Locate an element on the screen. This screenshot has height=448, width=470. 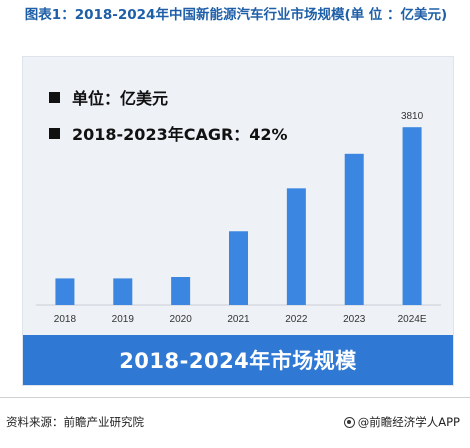
bar-2021 is located at coordinates (238, 268).